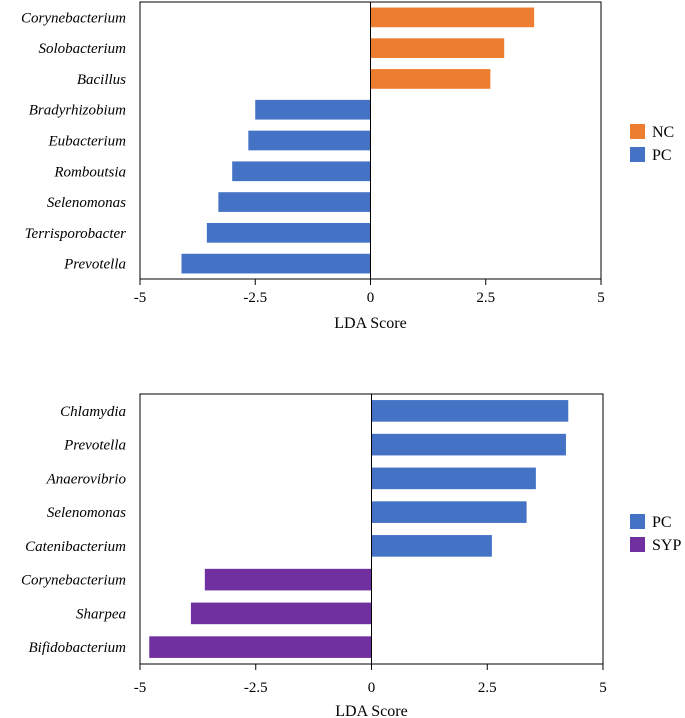  I want to click on category-label: Bifidobacterium, so click(78, 648).